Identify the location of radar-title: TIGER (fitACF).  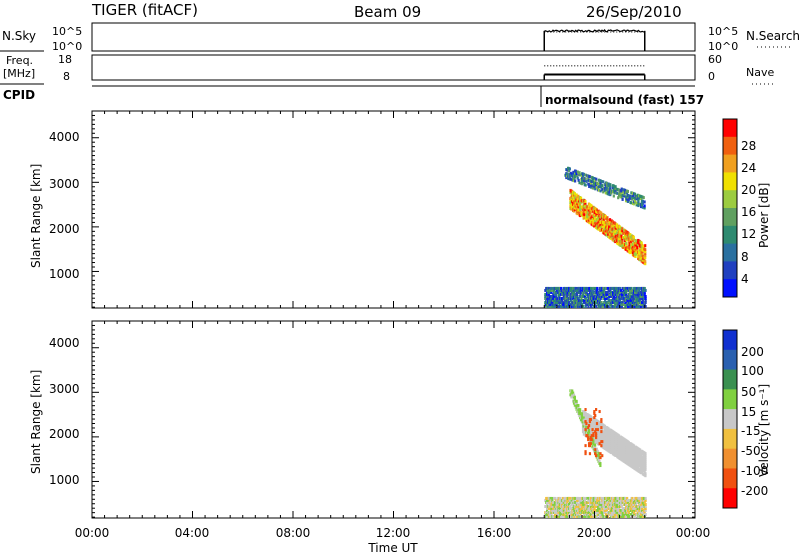
(144, 10).